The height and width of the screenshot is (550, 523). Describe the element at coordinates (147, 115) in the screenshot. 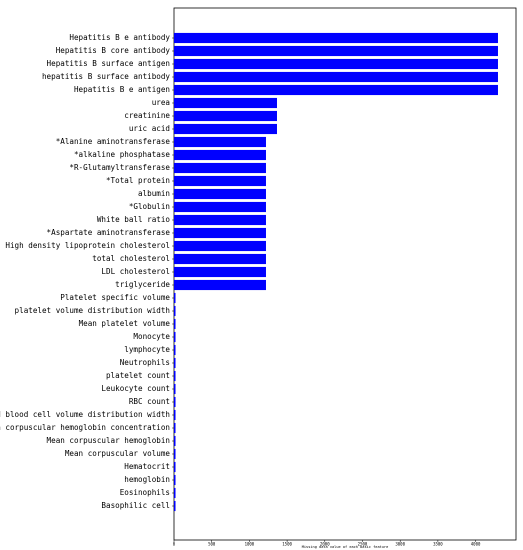

I see `y-tick-label: creatinine` at that location.